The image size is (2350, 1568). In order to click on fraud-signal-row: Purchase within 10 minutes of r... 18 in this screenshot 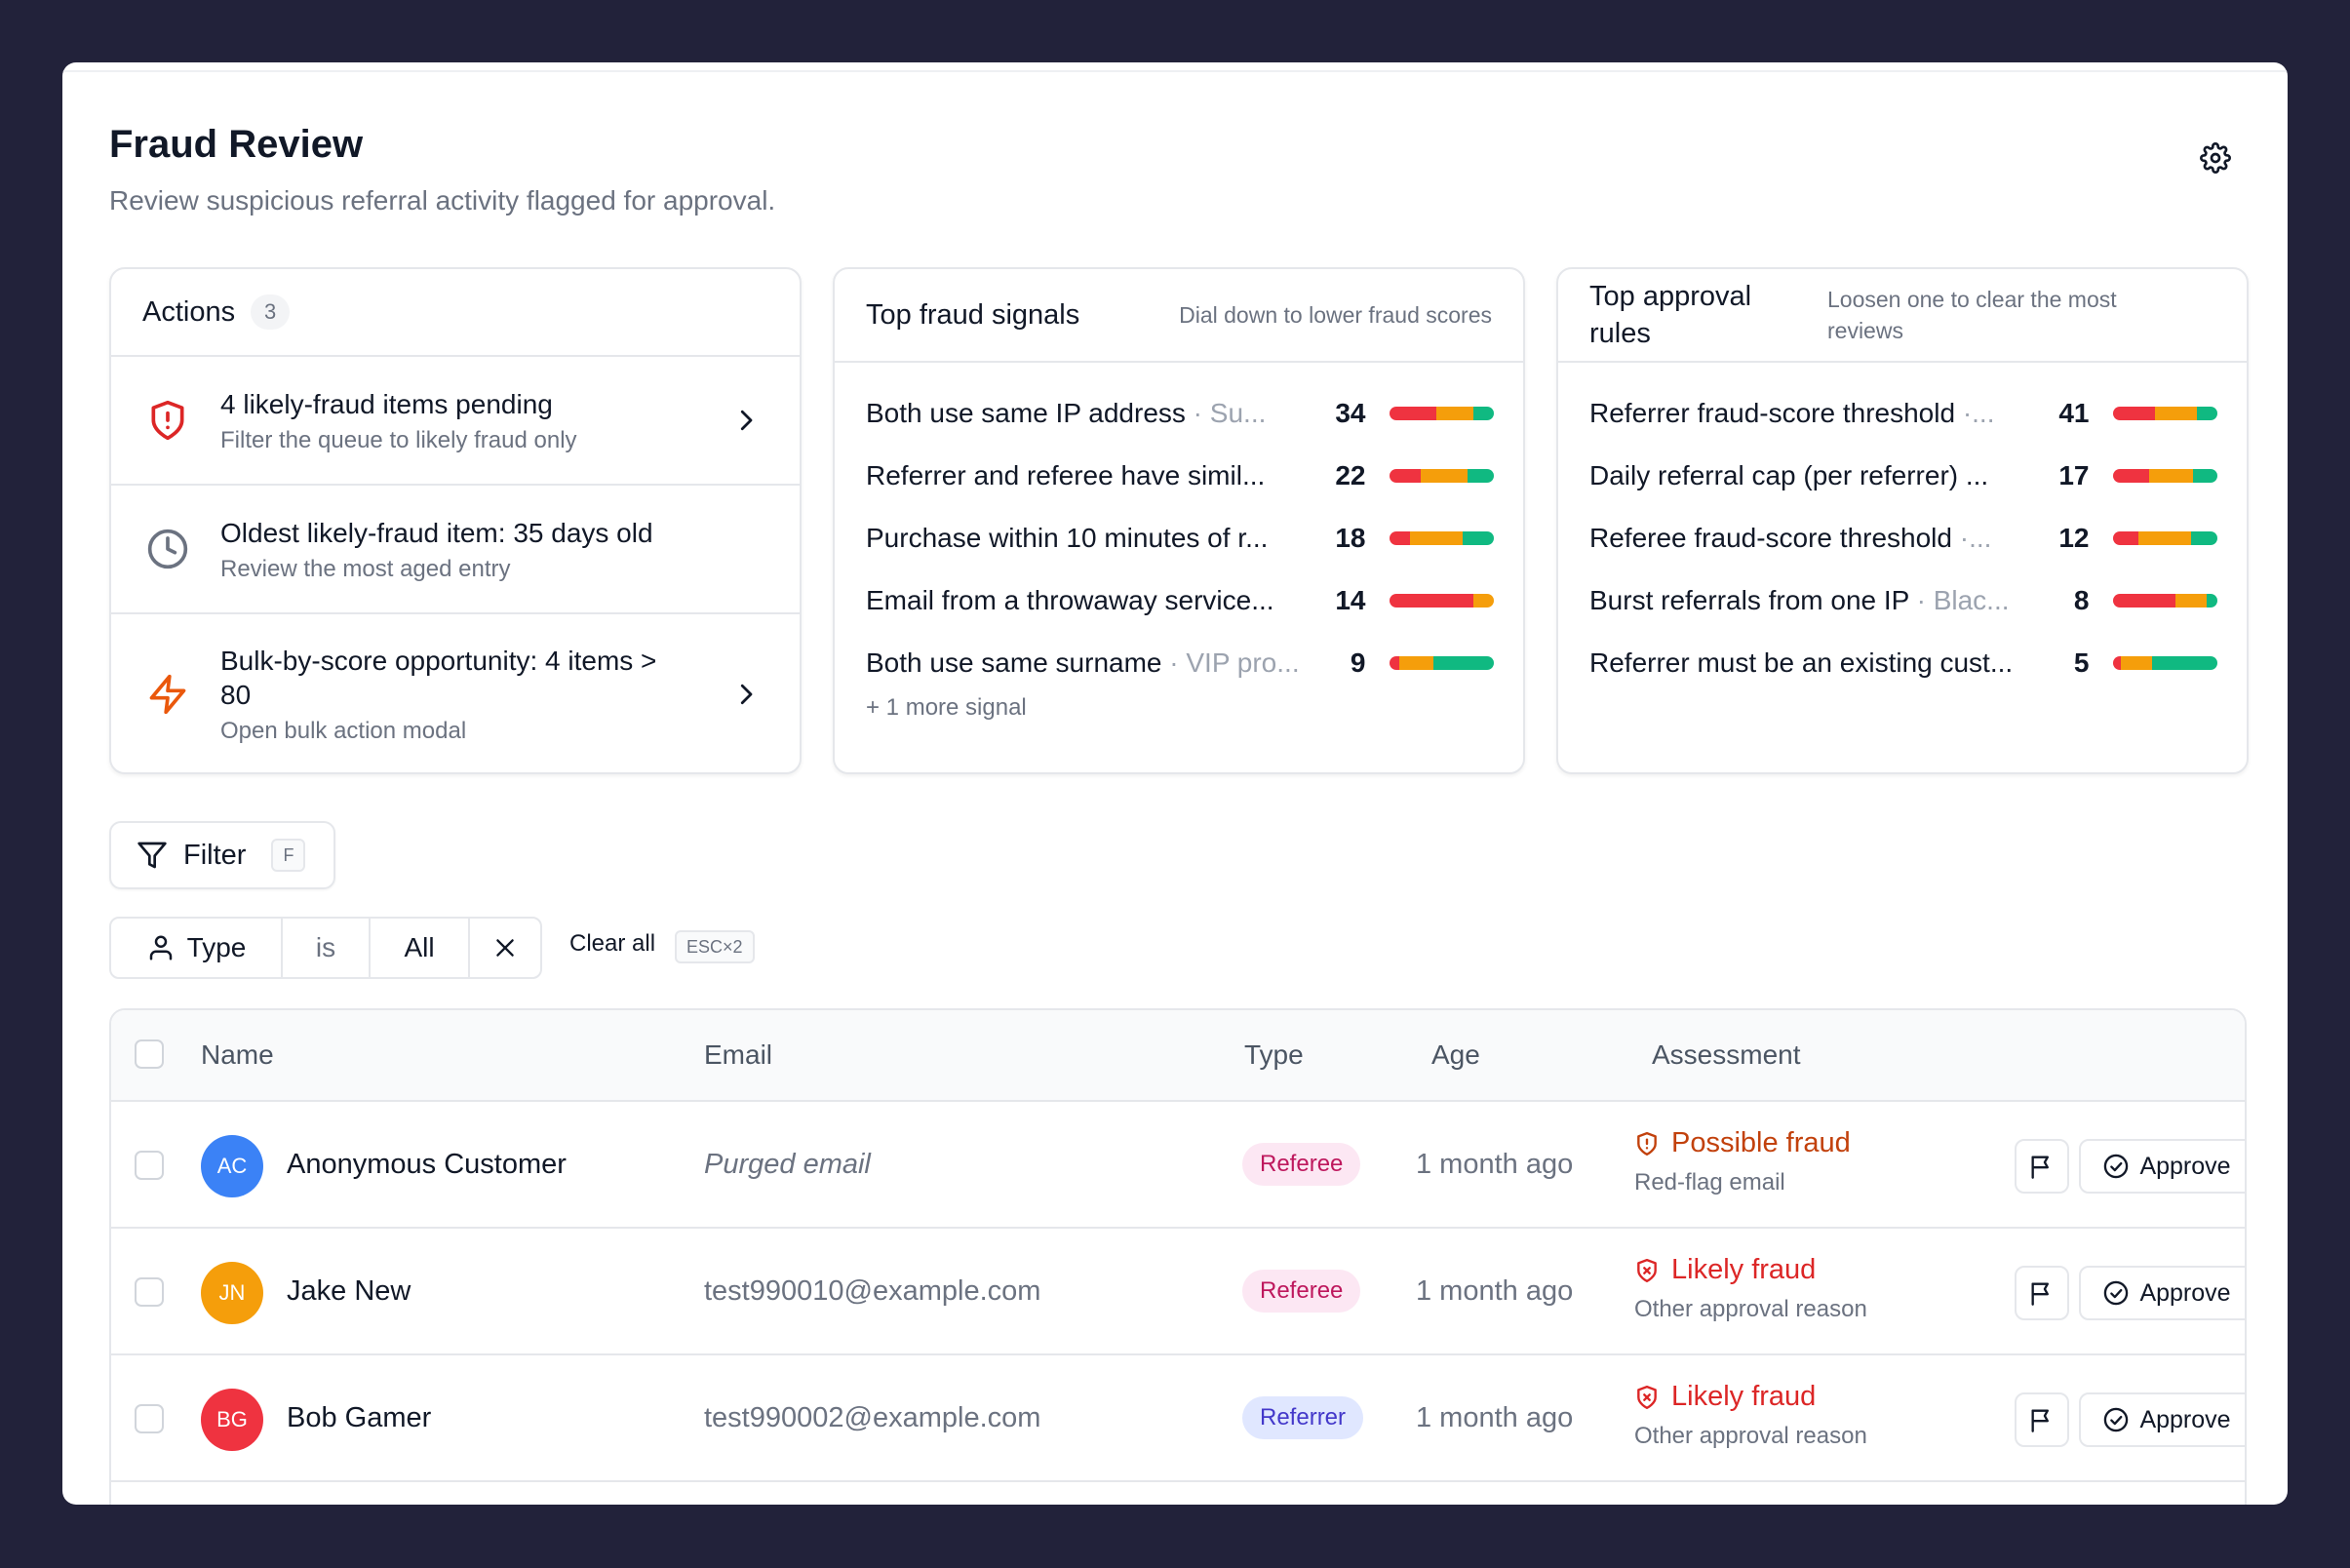, I will do `click(1180, 538)`.